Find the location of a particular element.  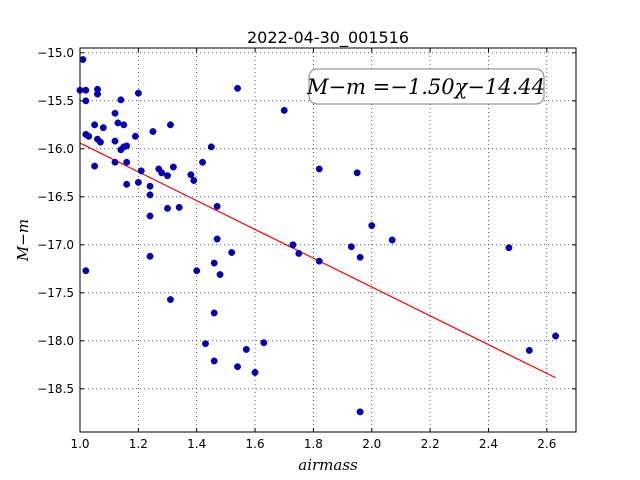

y-axis-label: M−m is located at coordinates (23, 240).